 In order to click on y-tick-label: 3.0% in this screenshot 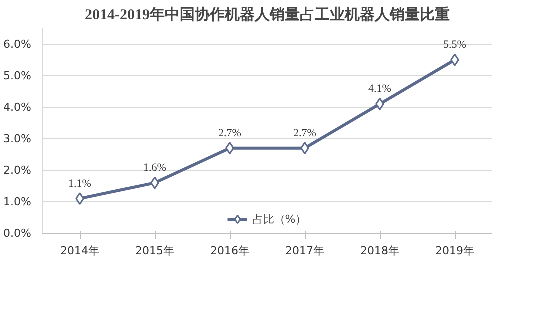, I will do `click(18, 139)`.